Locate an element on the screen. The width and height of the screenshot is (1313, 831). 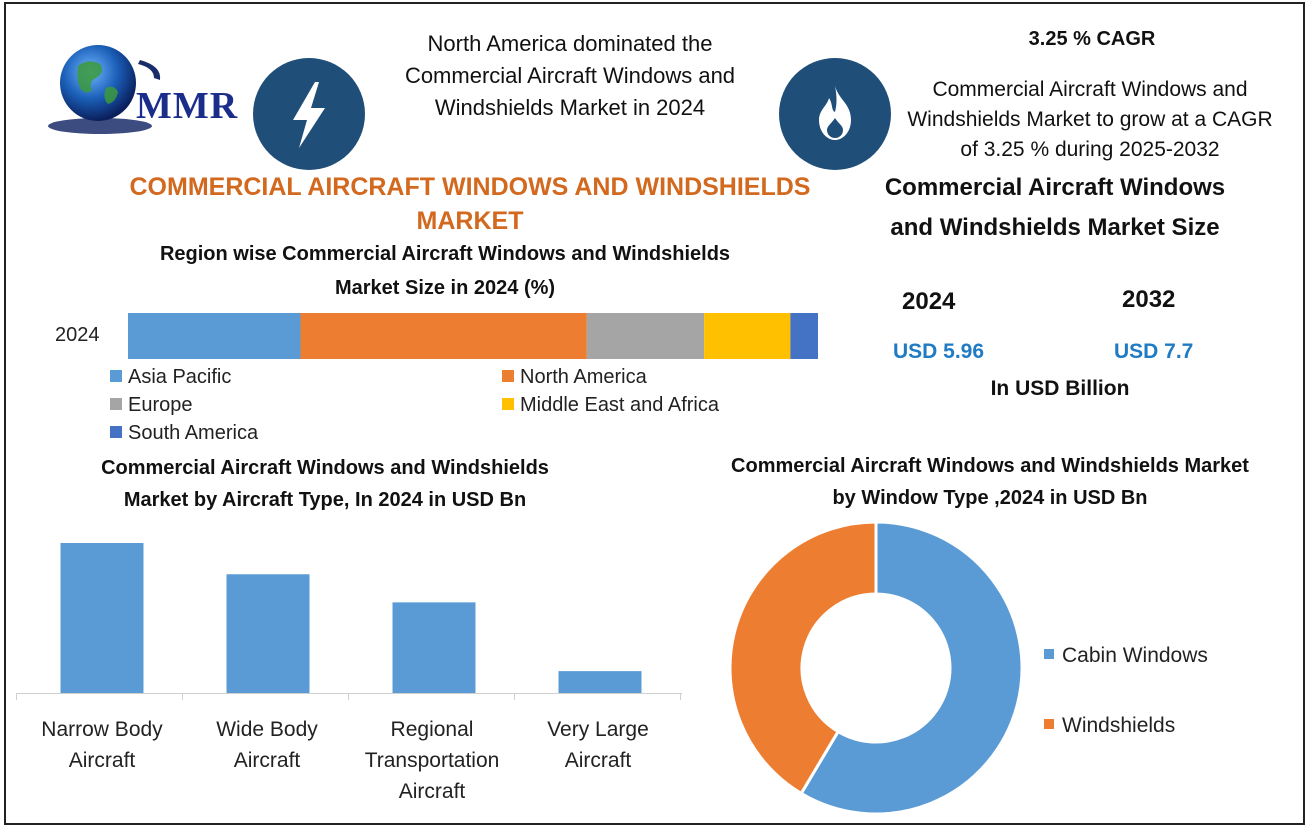
swatch-north-america is located at coordinates (508, 375).